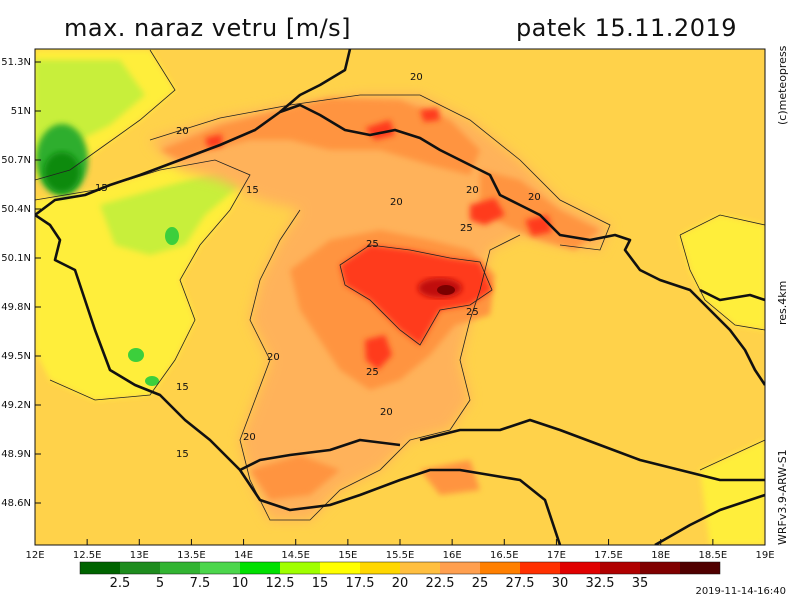 The height and width of the screenshot is (600, 800). What do you see at coordinates (600, 583) in the screenshot?
I see `legend-label: 32.5` at bounding box center [600, 583].